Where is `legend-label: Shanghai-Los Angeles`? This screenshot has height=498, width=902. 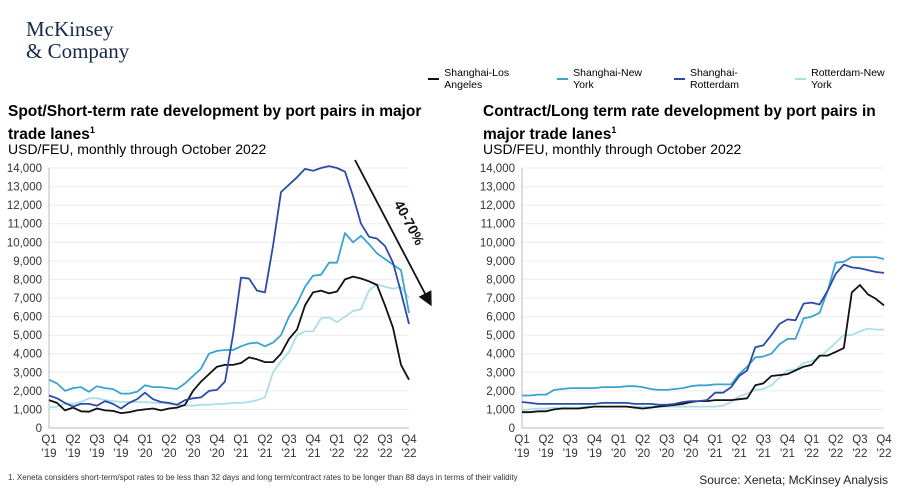 legend-label: Shanghai-Los Angeles is located at coordinates (477, 79).